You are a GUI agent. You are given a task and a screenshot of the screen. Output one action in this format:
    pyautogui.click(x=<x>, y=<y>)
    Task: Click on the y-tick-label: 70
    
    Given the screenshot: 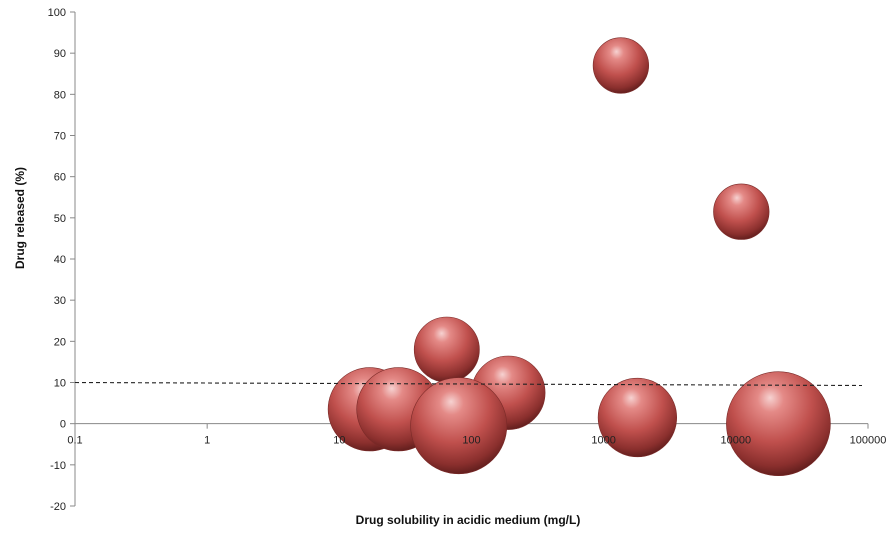 What is the action you would take?
    pyautogui.click(x=60, y=137)
    